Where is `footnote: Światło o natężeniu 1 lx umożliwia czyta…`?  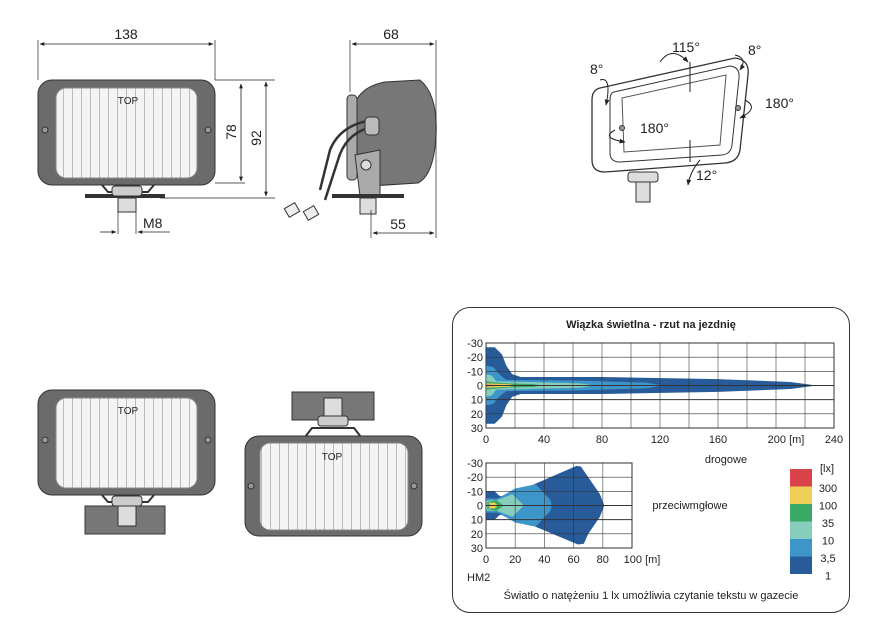 footnote: Światło o natężeniu 1 lx umożliwia czyta… is located at coordinates (651, 595).